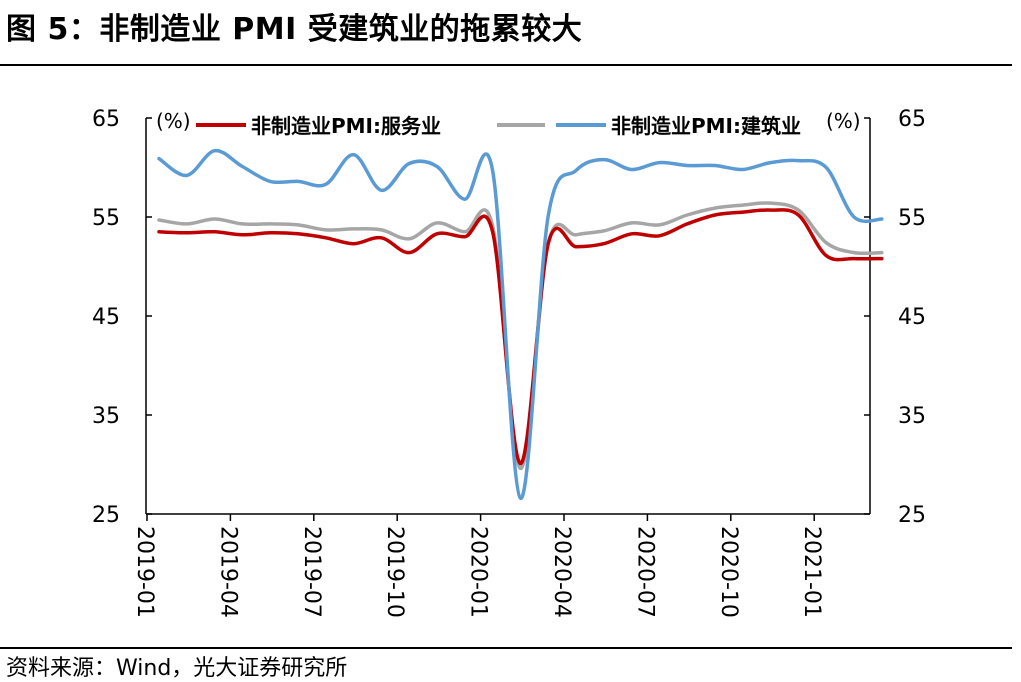  I want to click on right-y-tick-label: 45, so click(912, 317).